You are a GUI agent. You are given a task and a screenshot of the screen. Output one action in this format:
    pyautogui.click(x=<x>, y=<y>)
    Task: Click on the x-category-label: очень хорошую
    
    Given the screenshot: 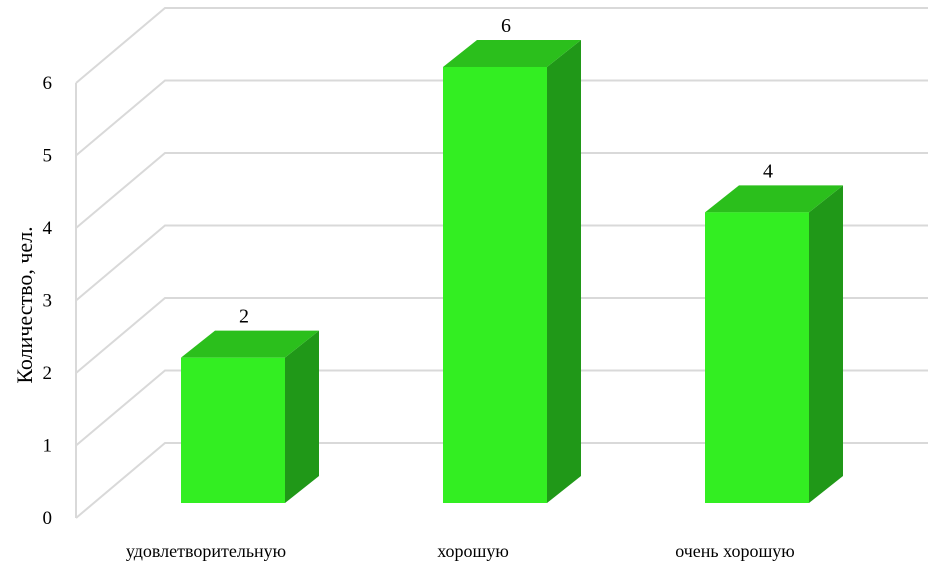 What is the action you would take?
    pyautogui.click(x=735, y=551)
    